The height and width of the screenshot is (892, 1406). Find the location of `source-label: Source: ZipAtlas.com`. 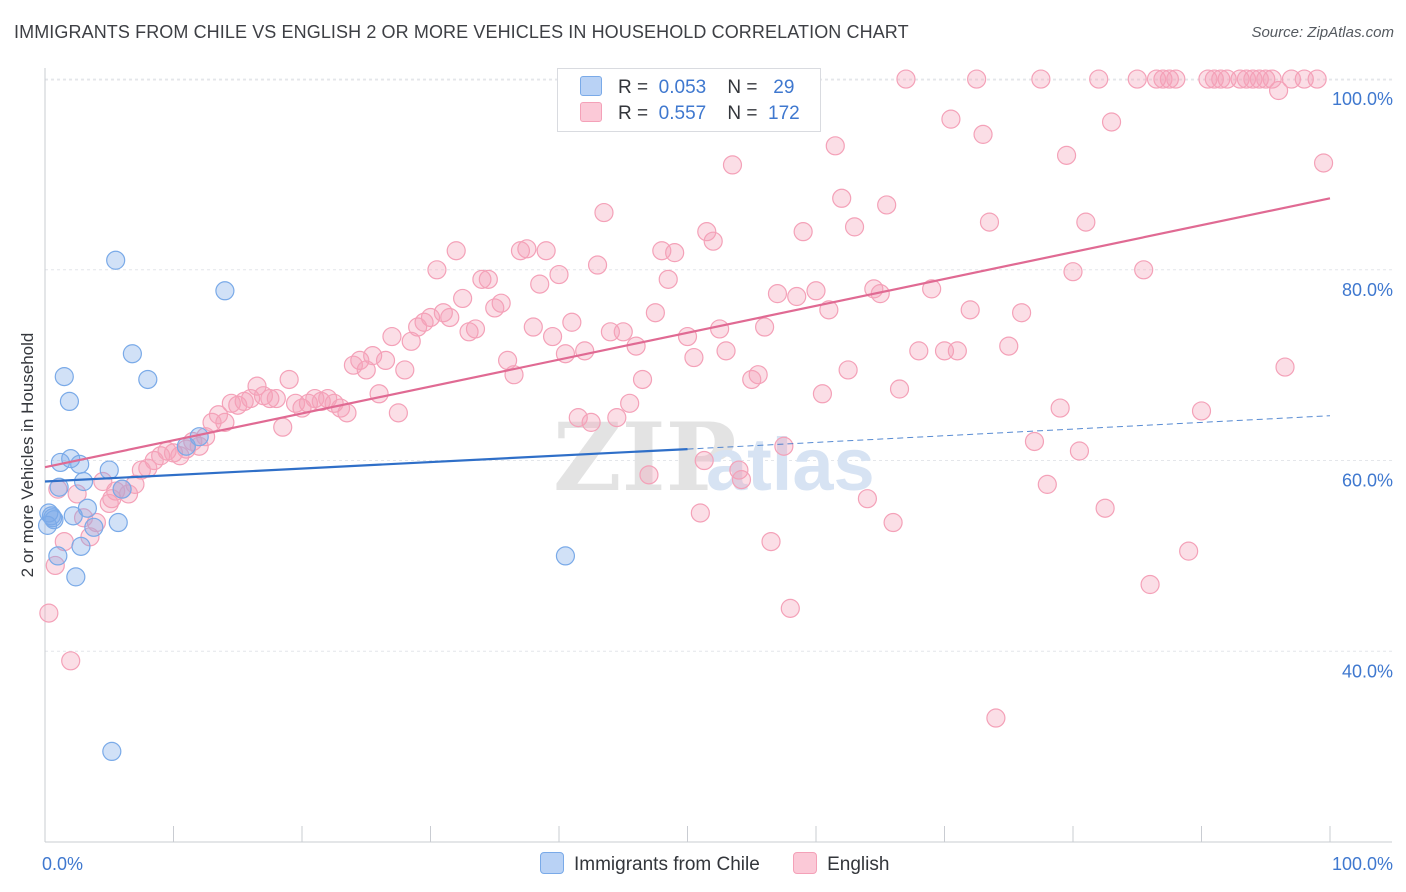

source-label: Source: ZipAtlas.com is located at coordinates (1322, 32).